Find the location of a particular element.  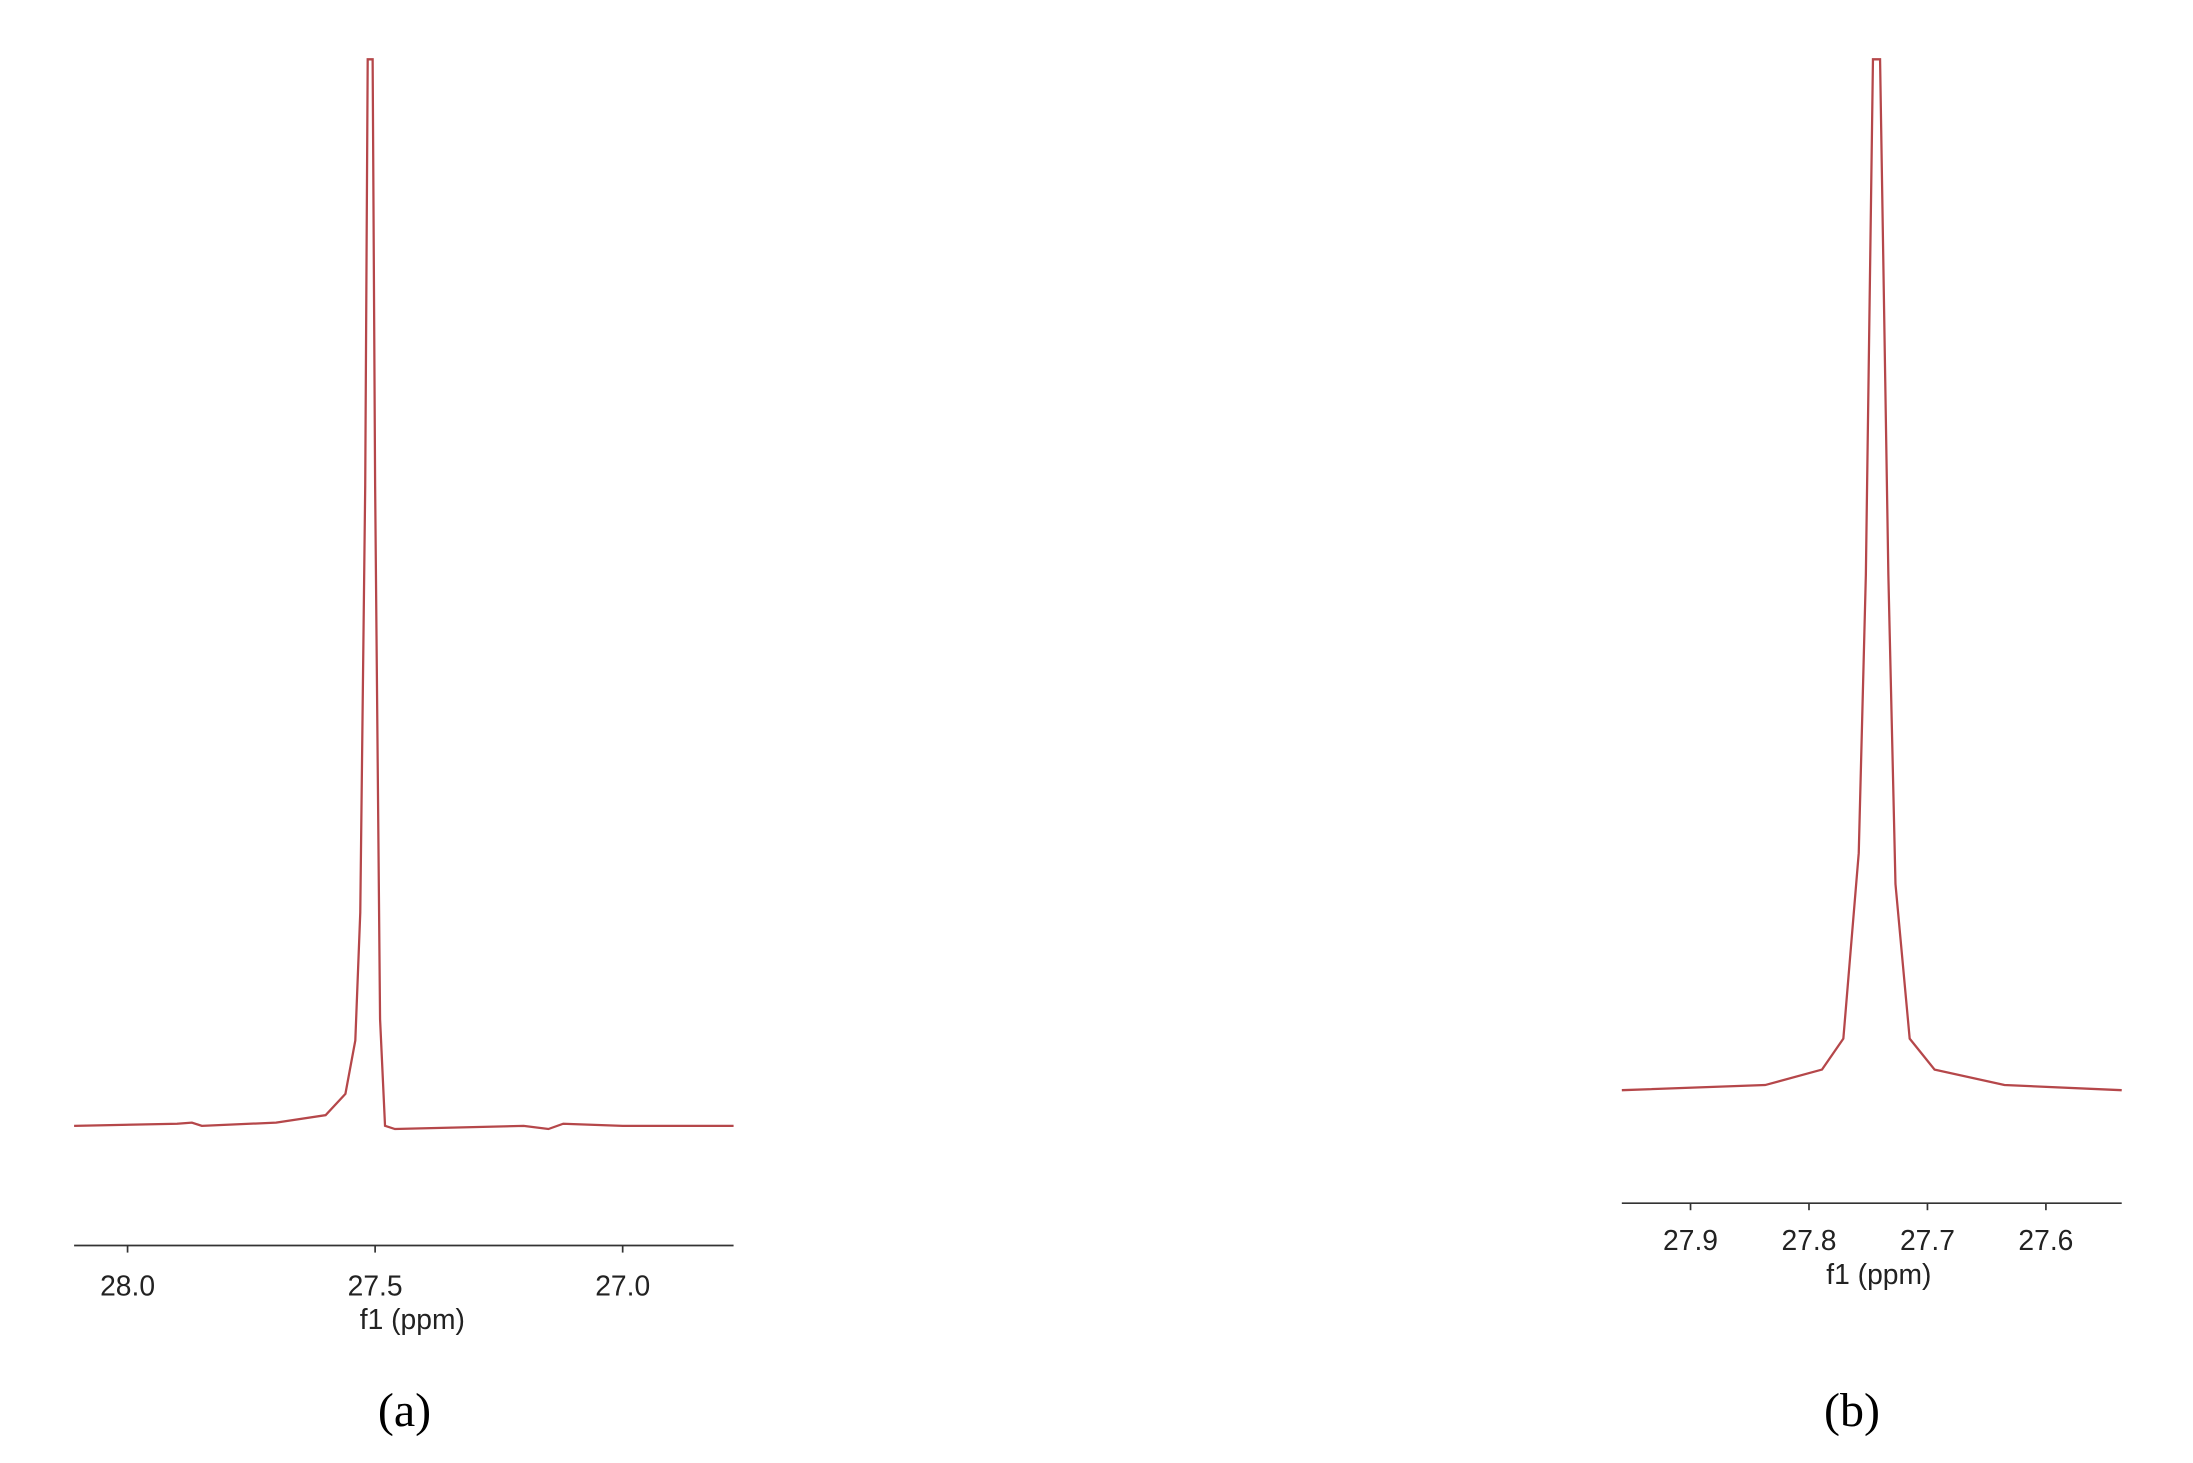

x-tick-label: 27.5 is located at coordinates (375, 1285).